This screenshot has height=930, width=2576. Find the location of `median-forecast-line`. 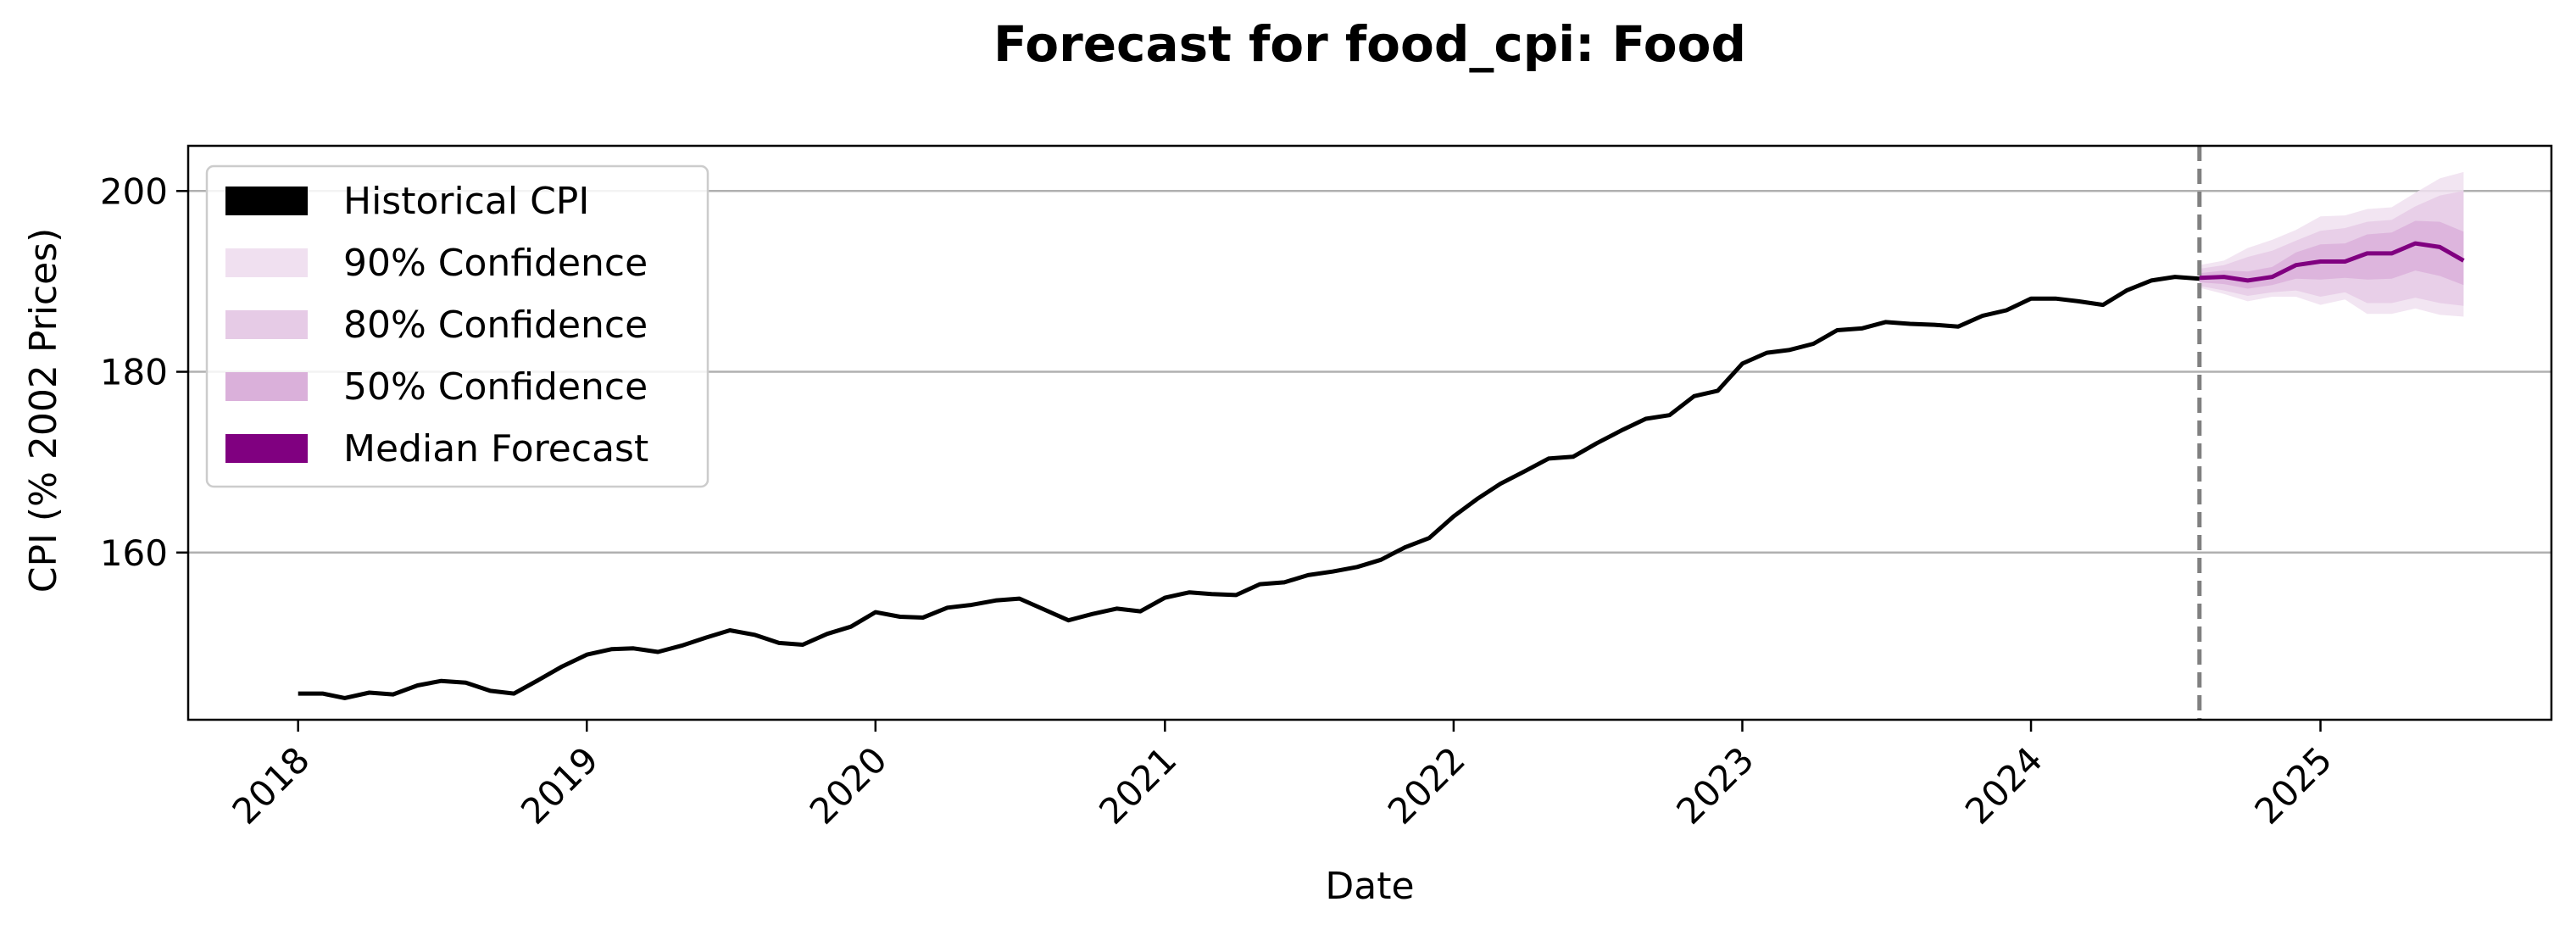

median-forecast-line is located at coordinates (2332, 262).